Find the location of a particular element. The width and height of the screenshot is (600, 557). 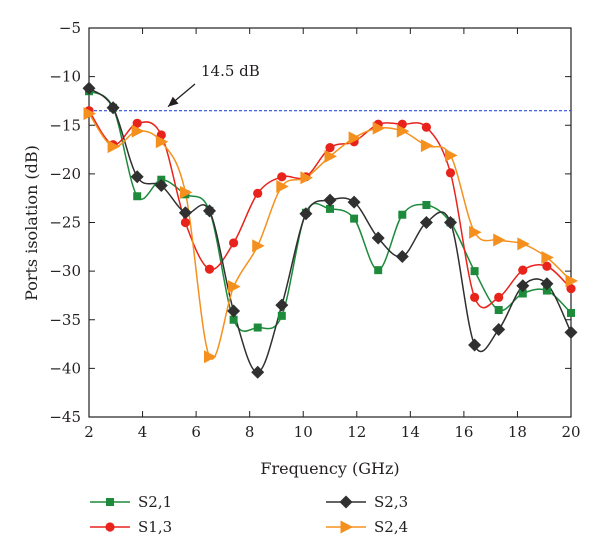

y-tick-label: −35 is located at coordinates (65, 320).